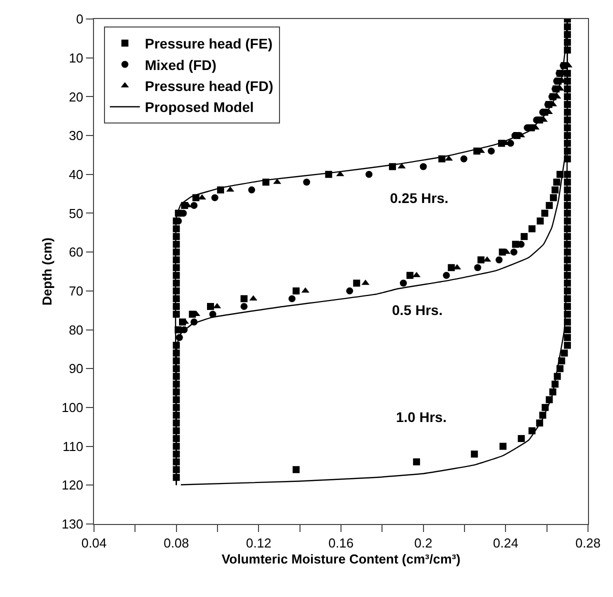 This screenshot has height=597, width=613. Describe the element at coordinates (76, 96) in the screenshot. I see `y-tick-label: 20` at that location.